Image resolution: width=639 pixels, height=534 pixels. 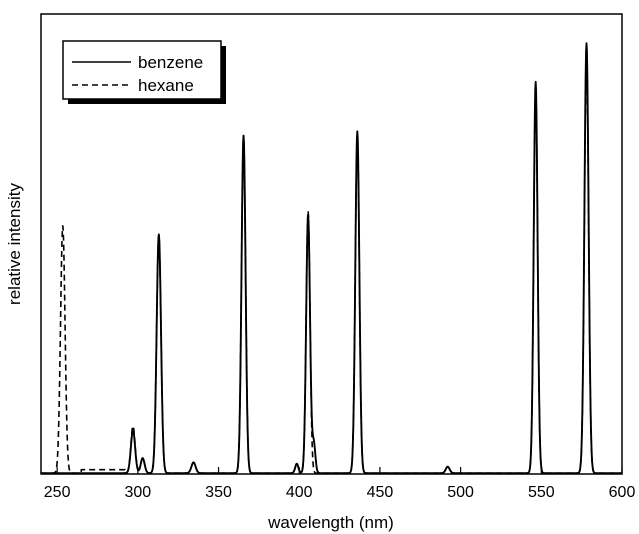 I want to click on y-axis-title: relative intensity, so click(x=14, y=244).